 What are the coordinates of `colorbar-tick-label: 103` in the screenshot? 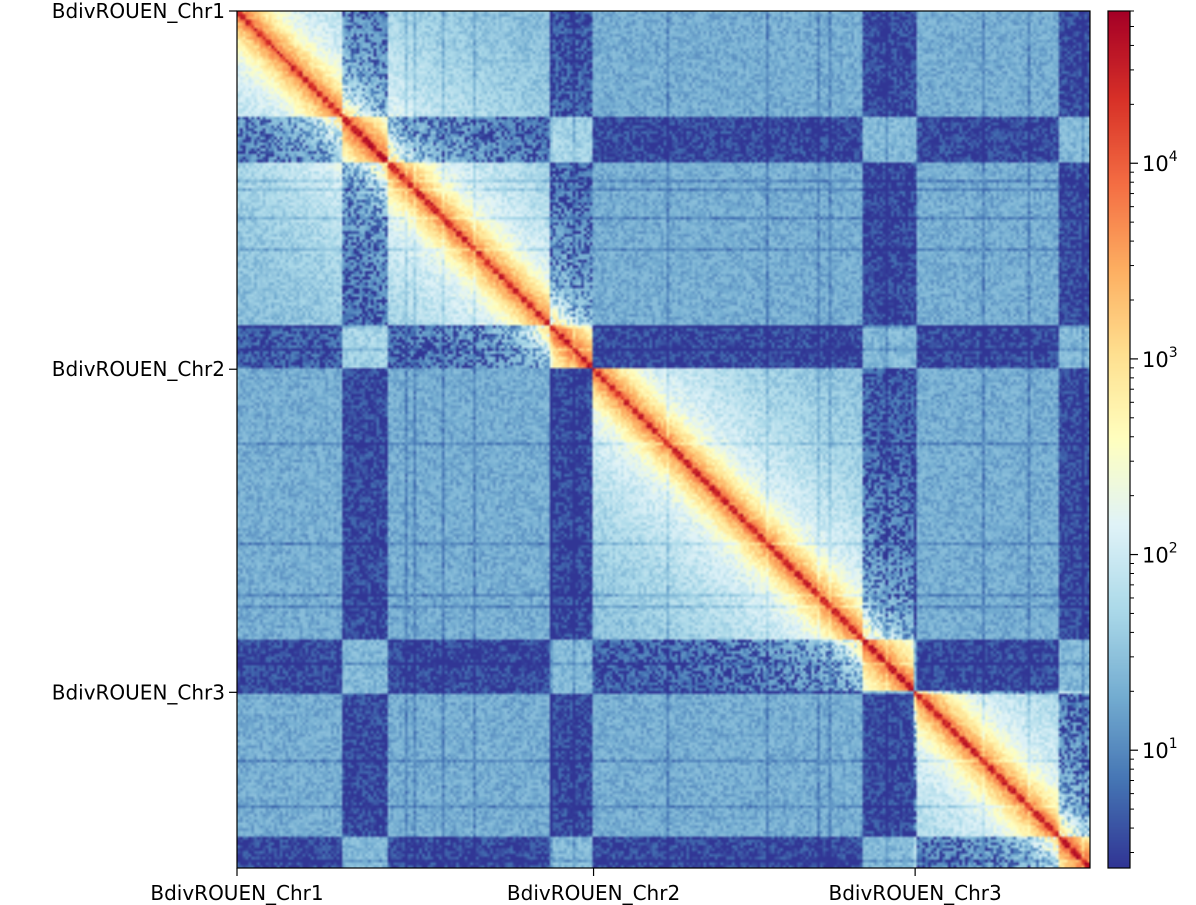 It's located at (1160, 358).